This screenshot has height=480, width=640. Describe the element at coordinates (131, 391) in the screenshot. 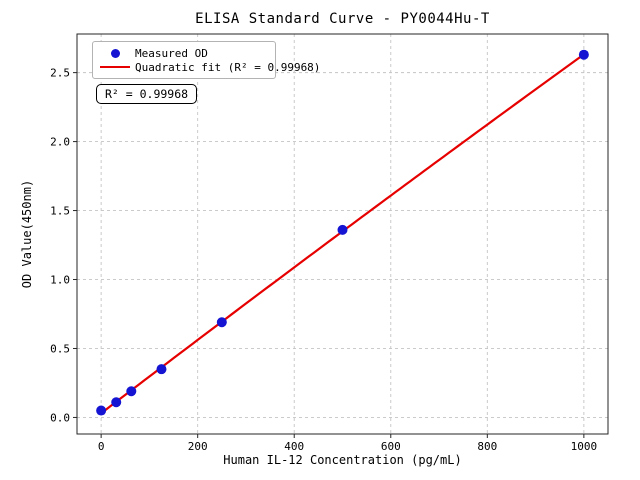

I see `data-point-62.5` at that location.